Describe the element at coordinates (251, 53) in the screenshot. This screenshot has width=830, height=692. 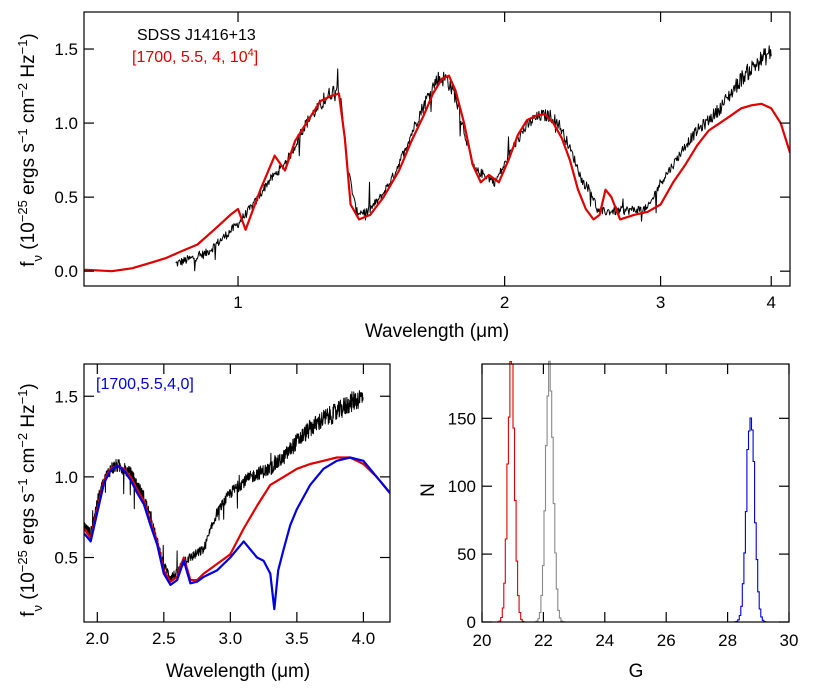
I see `legend-model-exp: 4` at that location.